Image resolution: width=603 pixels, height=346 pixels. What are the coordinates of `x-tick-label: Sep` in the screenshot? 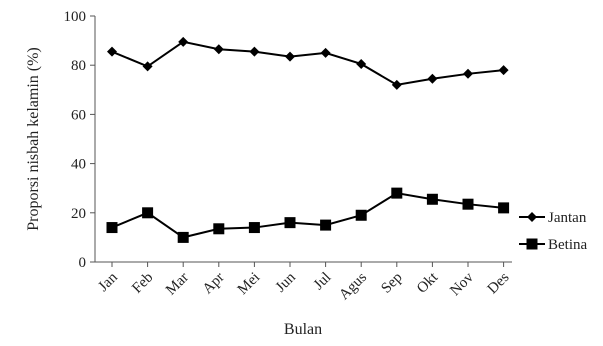 It's located at (391, 283).